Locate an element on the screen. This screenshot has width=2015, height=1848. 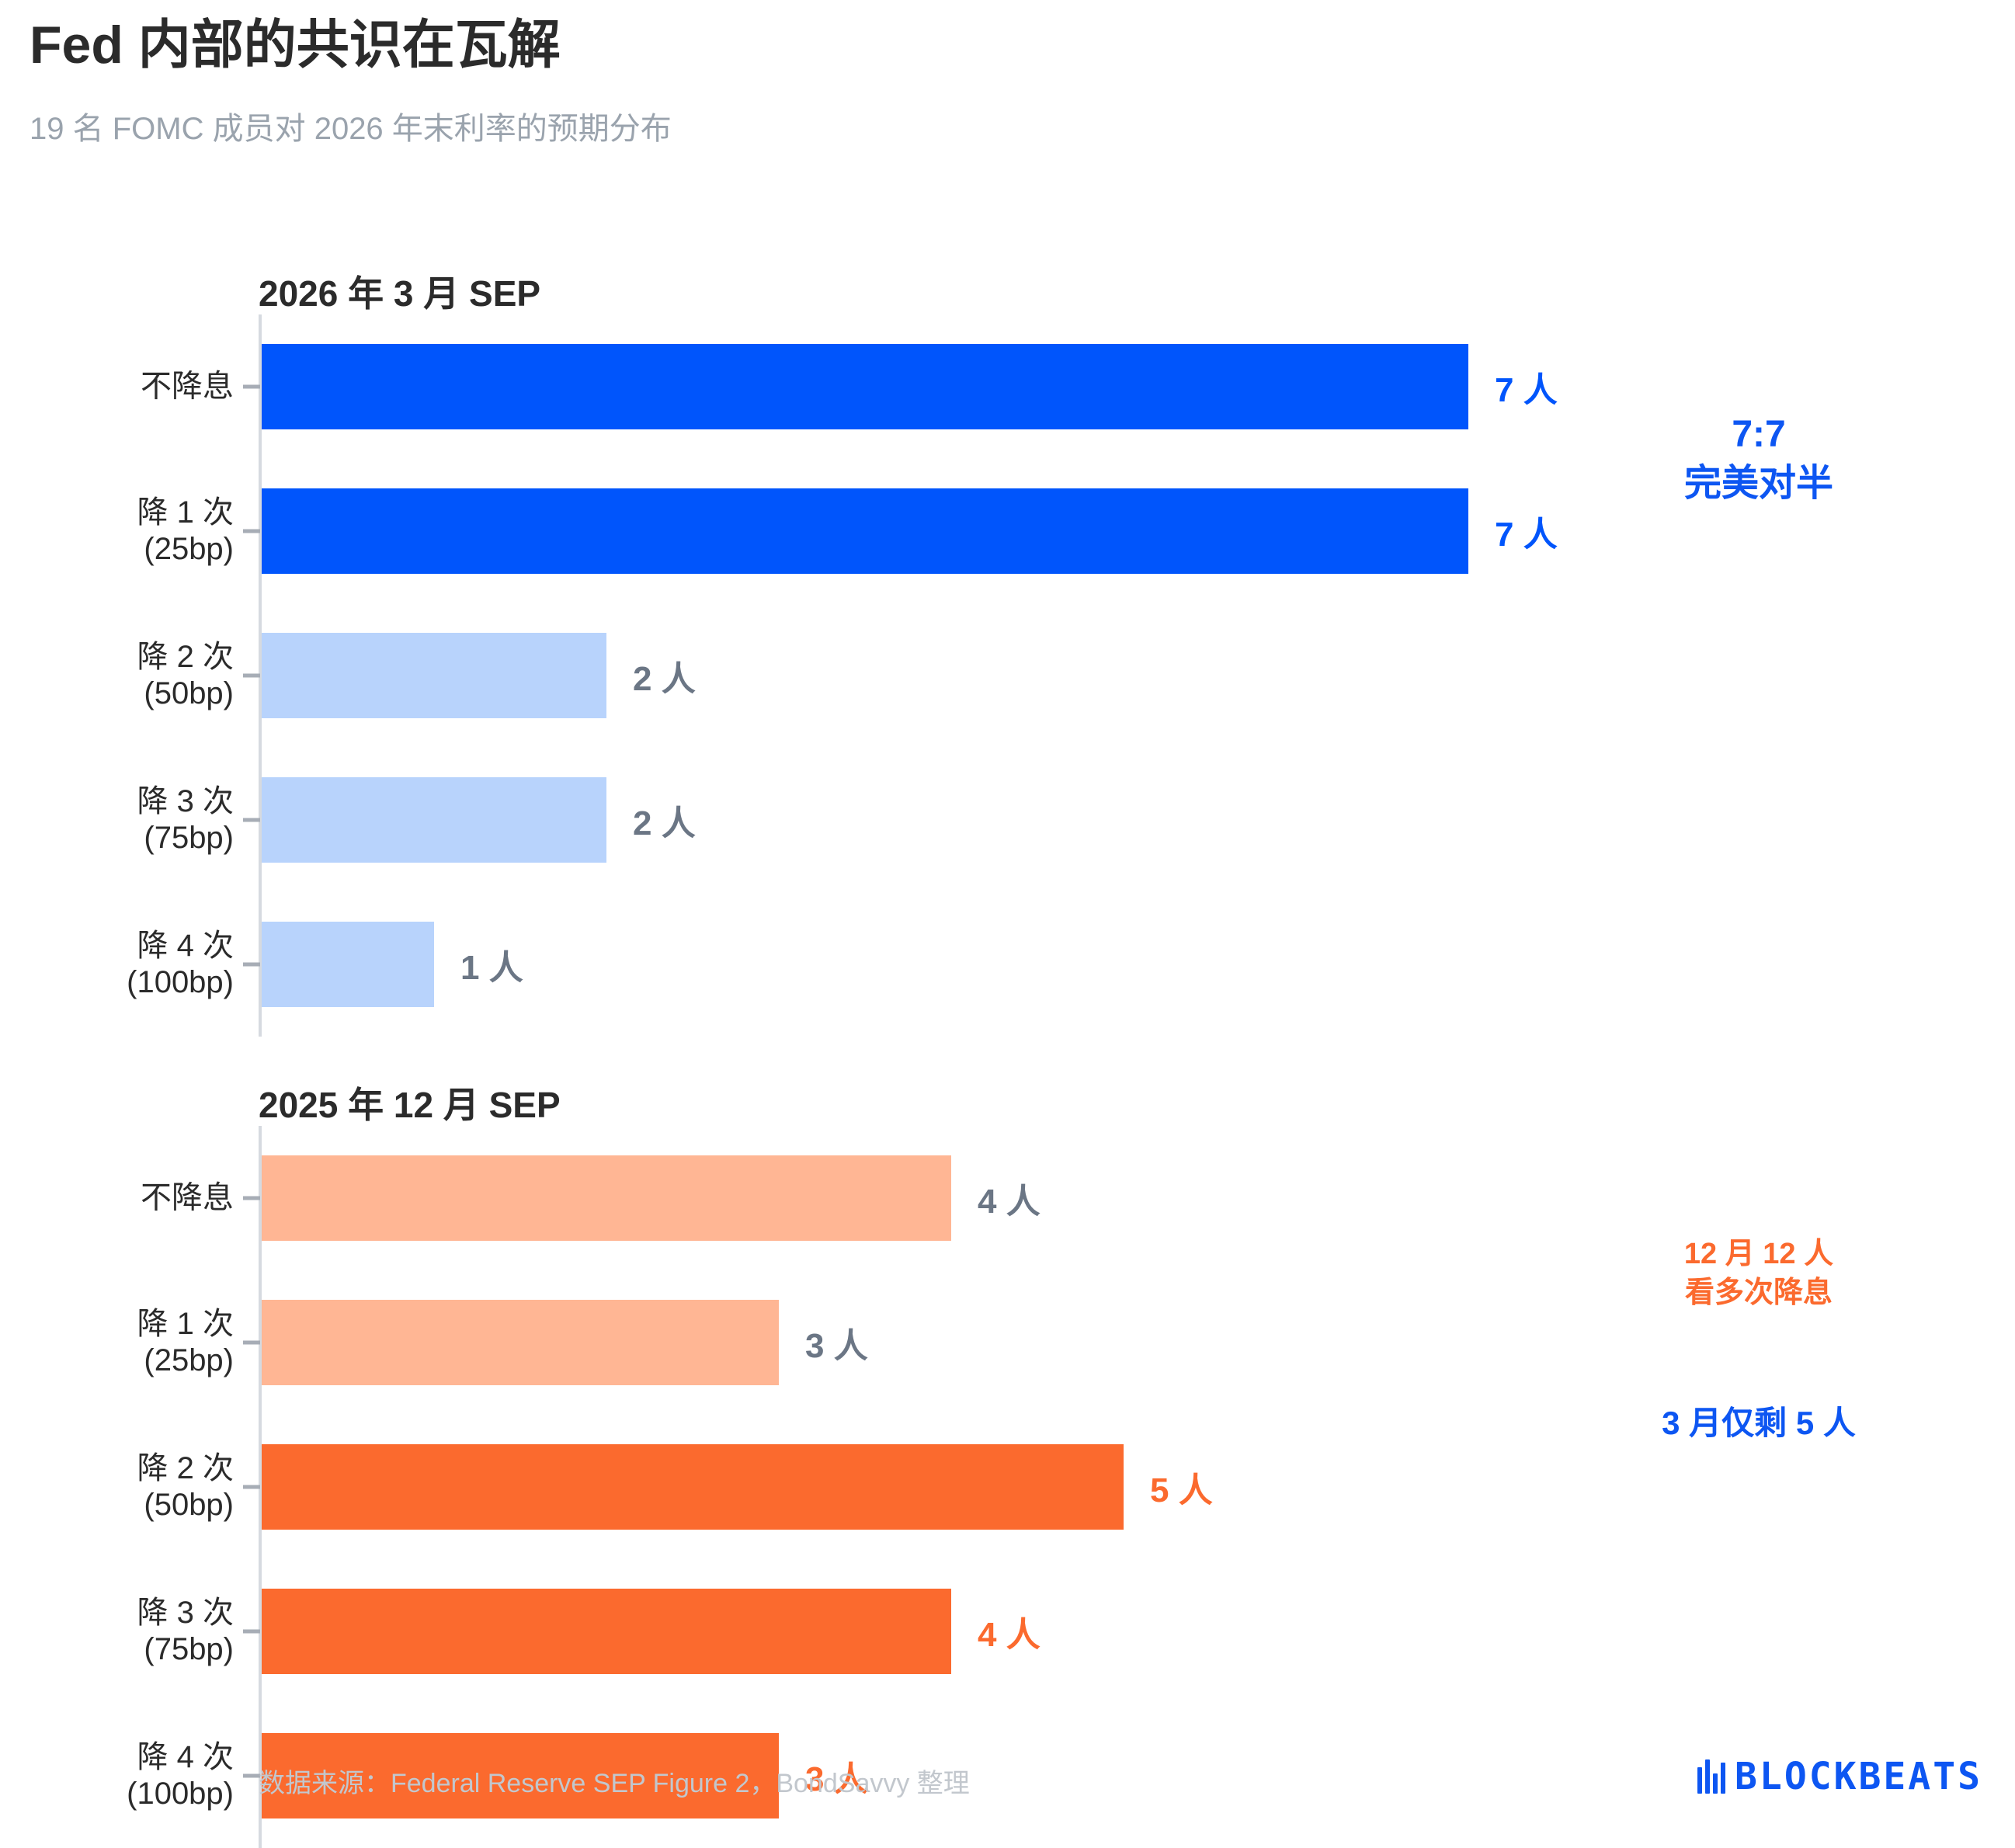
bar-row: 降 3 次 (75bp) 4 人 is located at coordinates (1007, 1631).